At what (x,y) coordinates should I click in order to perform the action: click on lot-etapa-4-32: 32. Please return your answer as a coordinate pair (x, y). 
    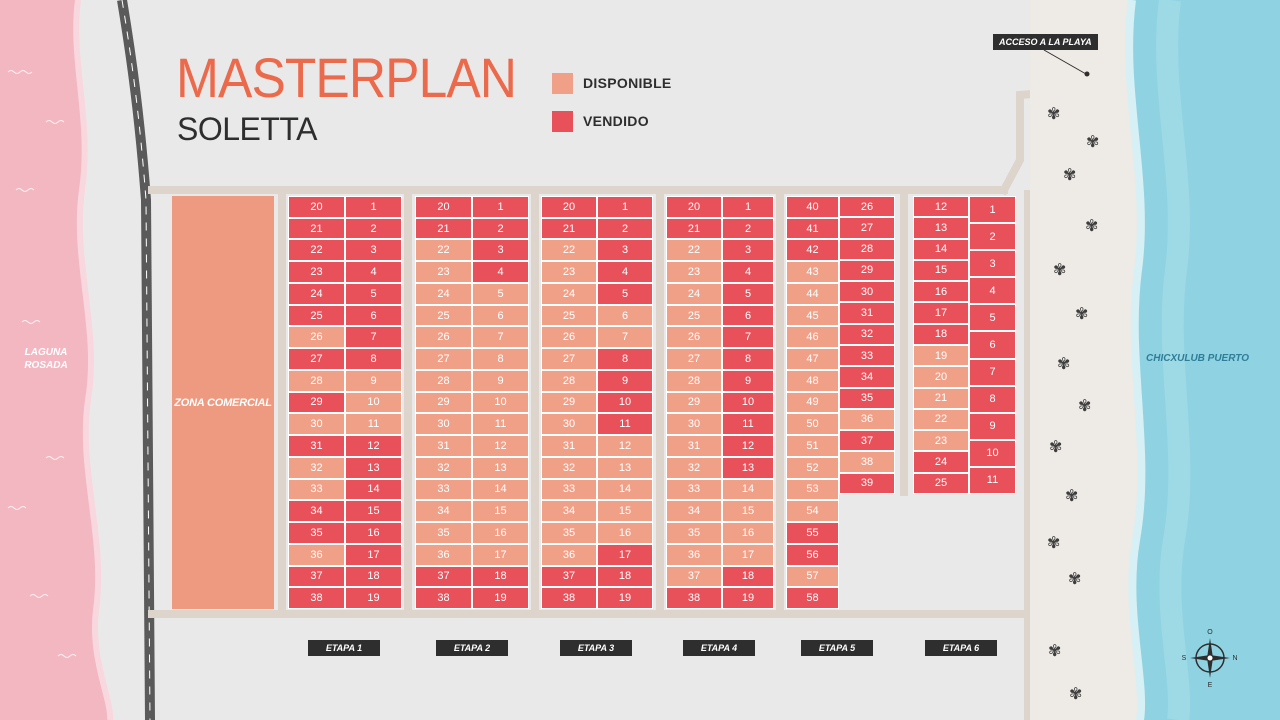
    Looking at the image, I should click on (694, 467).